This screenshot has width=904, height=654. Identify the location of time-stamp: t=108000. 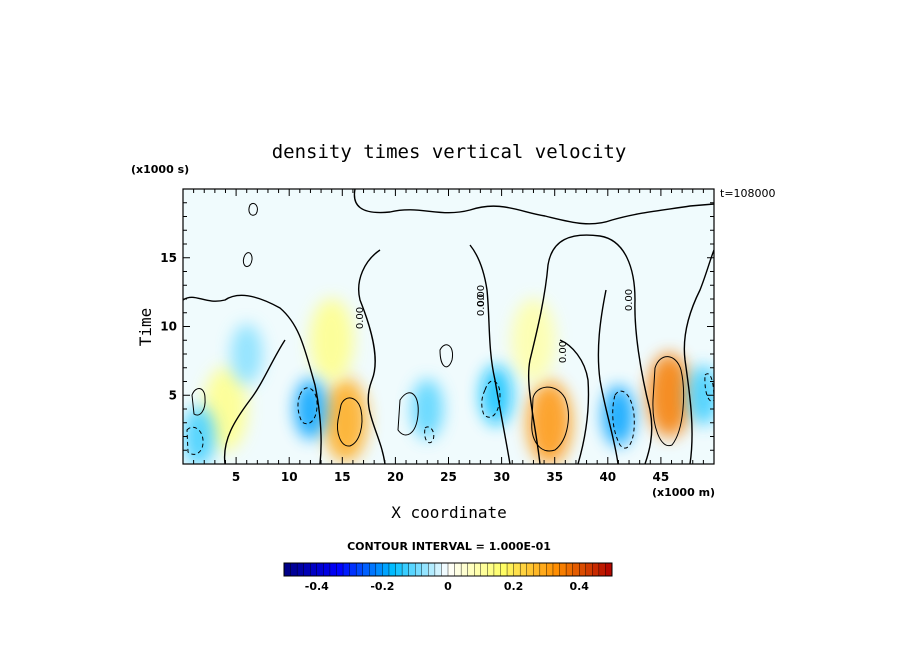
(748, 193).